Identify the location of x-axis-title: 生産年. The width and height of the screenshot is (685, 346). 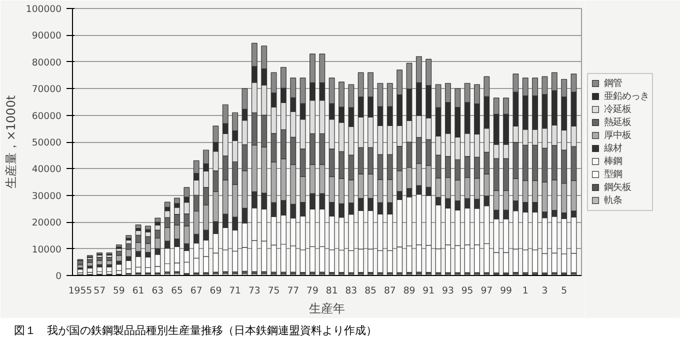
(327, 309).